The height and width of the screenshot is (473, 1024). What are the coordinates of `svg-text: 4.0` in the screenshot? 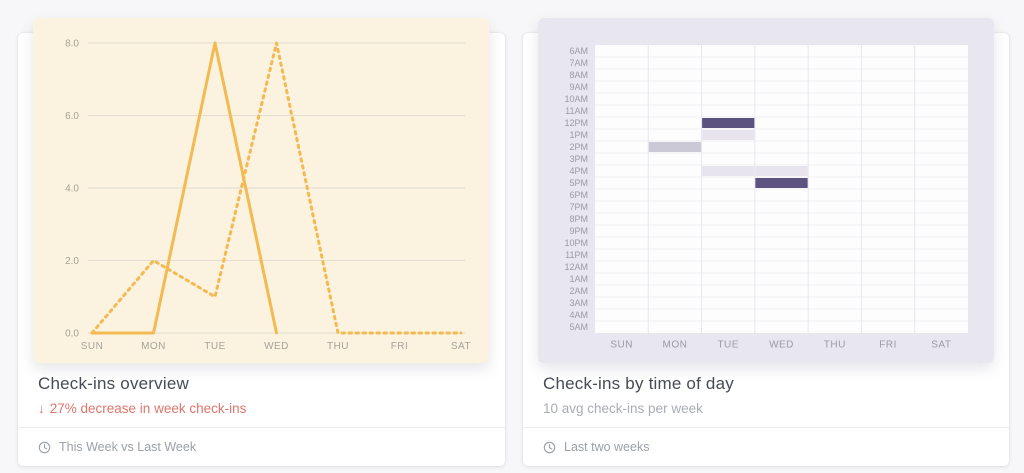 It's located at (72, 189).